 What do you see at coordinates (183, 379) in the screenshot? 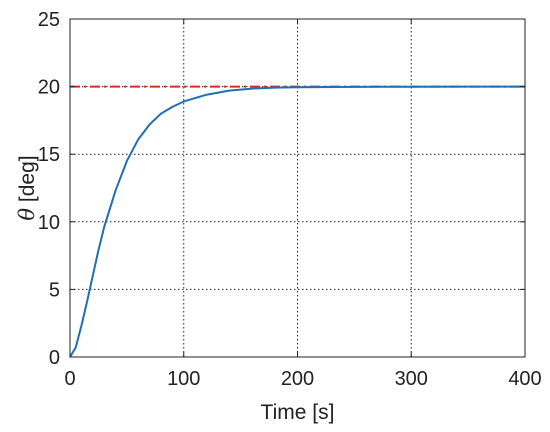
I see `x-tick-label: 100` at bounding box center [183, 379].